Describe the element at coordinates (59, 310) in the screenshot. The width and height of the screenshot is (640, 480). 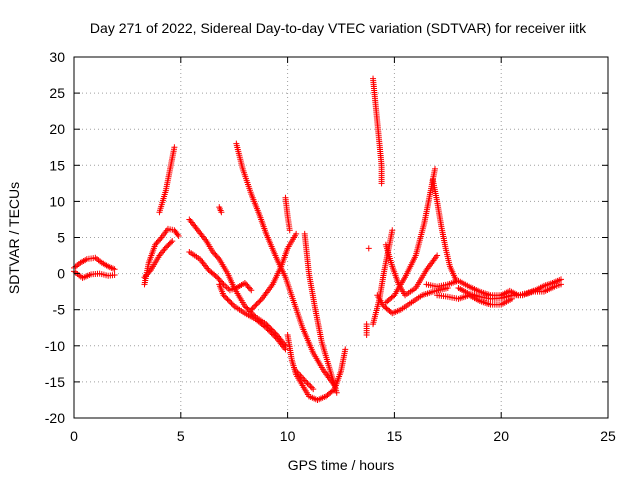
I see `y-tick-label: -5` at that location.